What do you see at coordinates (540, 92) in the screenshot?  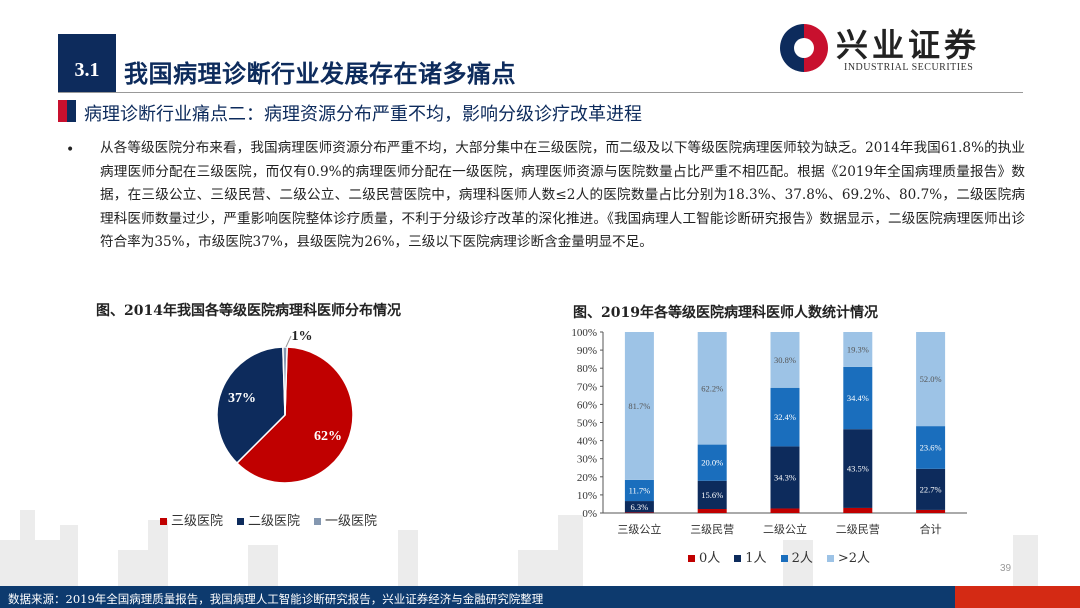 I see `header-divider` at bounding box center [540, 92].